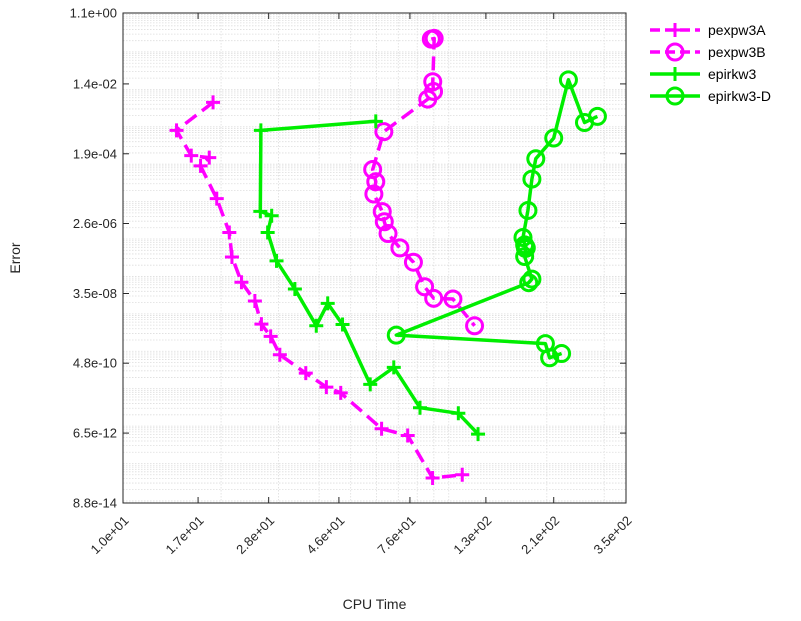  I want to click on x-tick-label: 7.6e+01, so click(396, 535).